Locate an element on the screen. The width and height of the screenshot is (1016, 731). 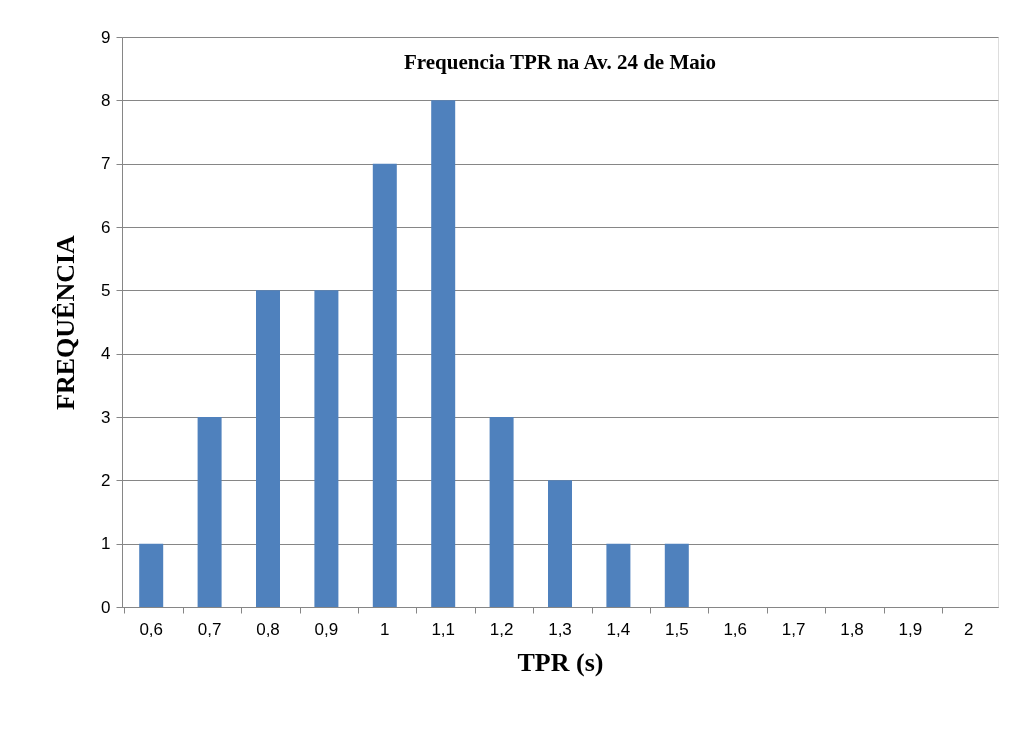
y-axis-title: FREQUÊNCIA is located at coordinates (66, 322).